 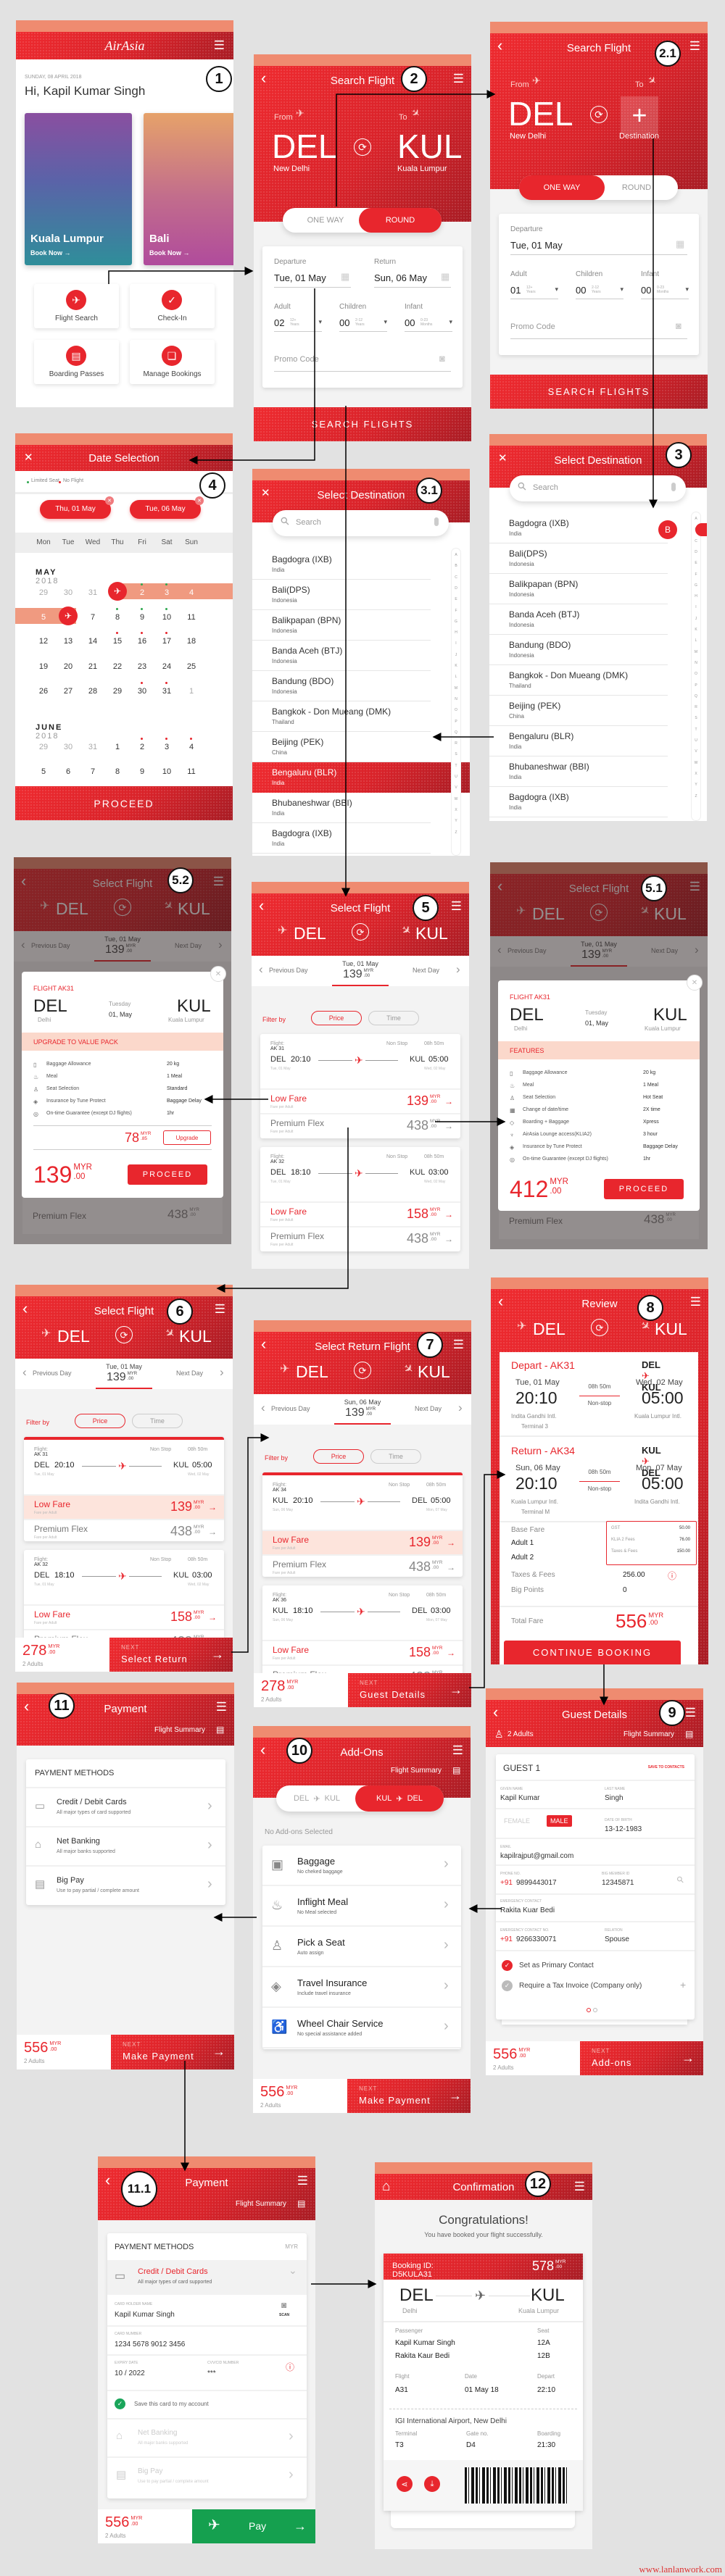 I want to click on passenger-count-select: 02 12+ Years ▾, so click(x=298, y=324).